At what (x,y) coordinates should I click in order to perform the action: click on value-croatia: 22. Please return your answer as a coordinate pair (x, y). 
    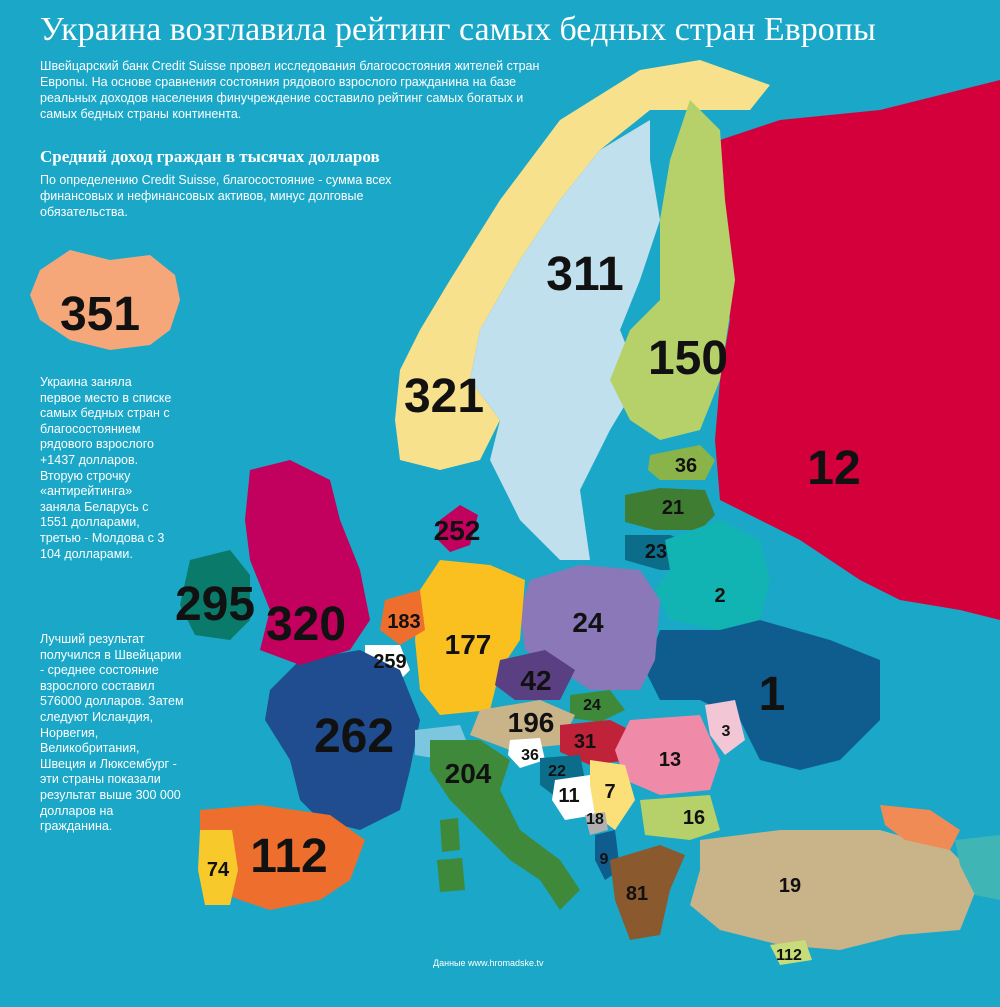
    Looking at the image, I should click on (557, 771).